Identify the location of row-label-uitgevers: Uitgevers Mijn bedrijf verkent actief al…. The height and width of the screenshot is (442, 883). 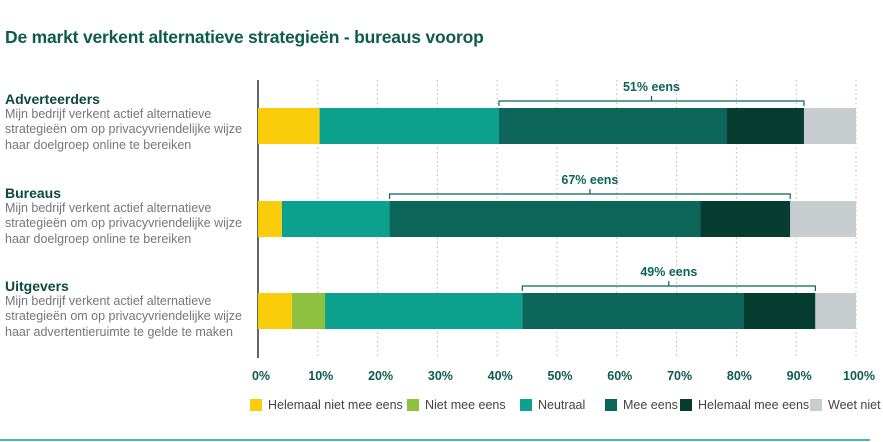
(127, 309).